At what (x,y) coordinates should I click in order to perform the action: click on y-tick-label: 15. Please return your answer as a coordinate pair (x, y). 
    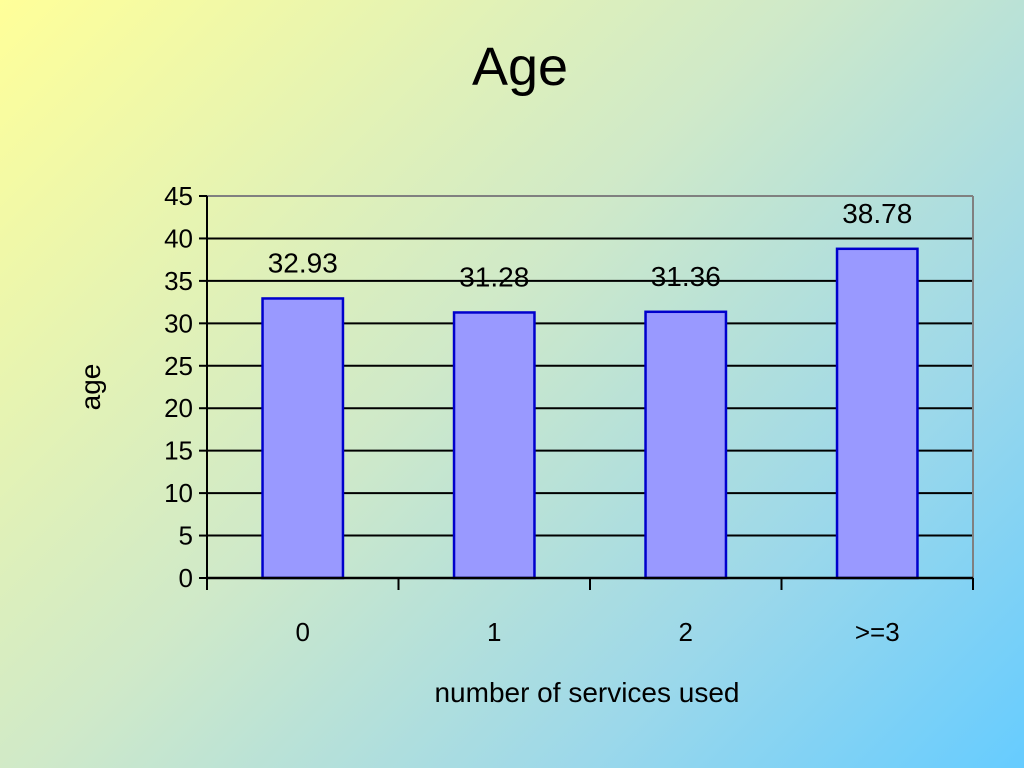
    Looking at the image, I should click on (178, 451).